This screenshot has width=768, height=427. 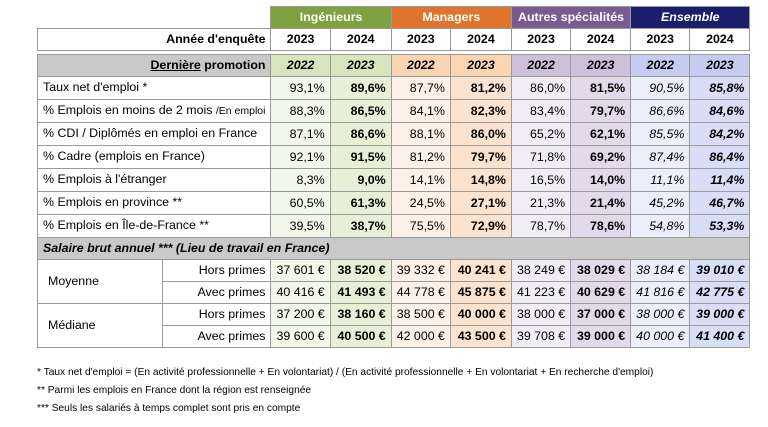 What do you see at coordinates (601, 65) in the screenshot?
I see `promo-year-cell: 2023` at bounding box center [601, 65].